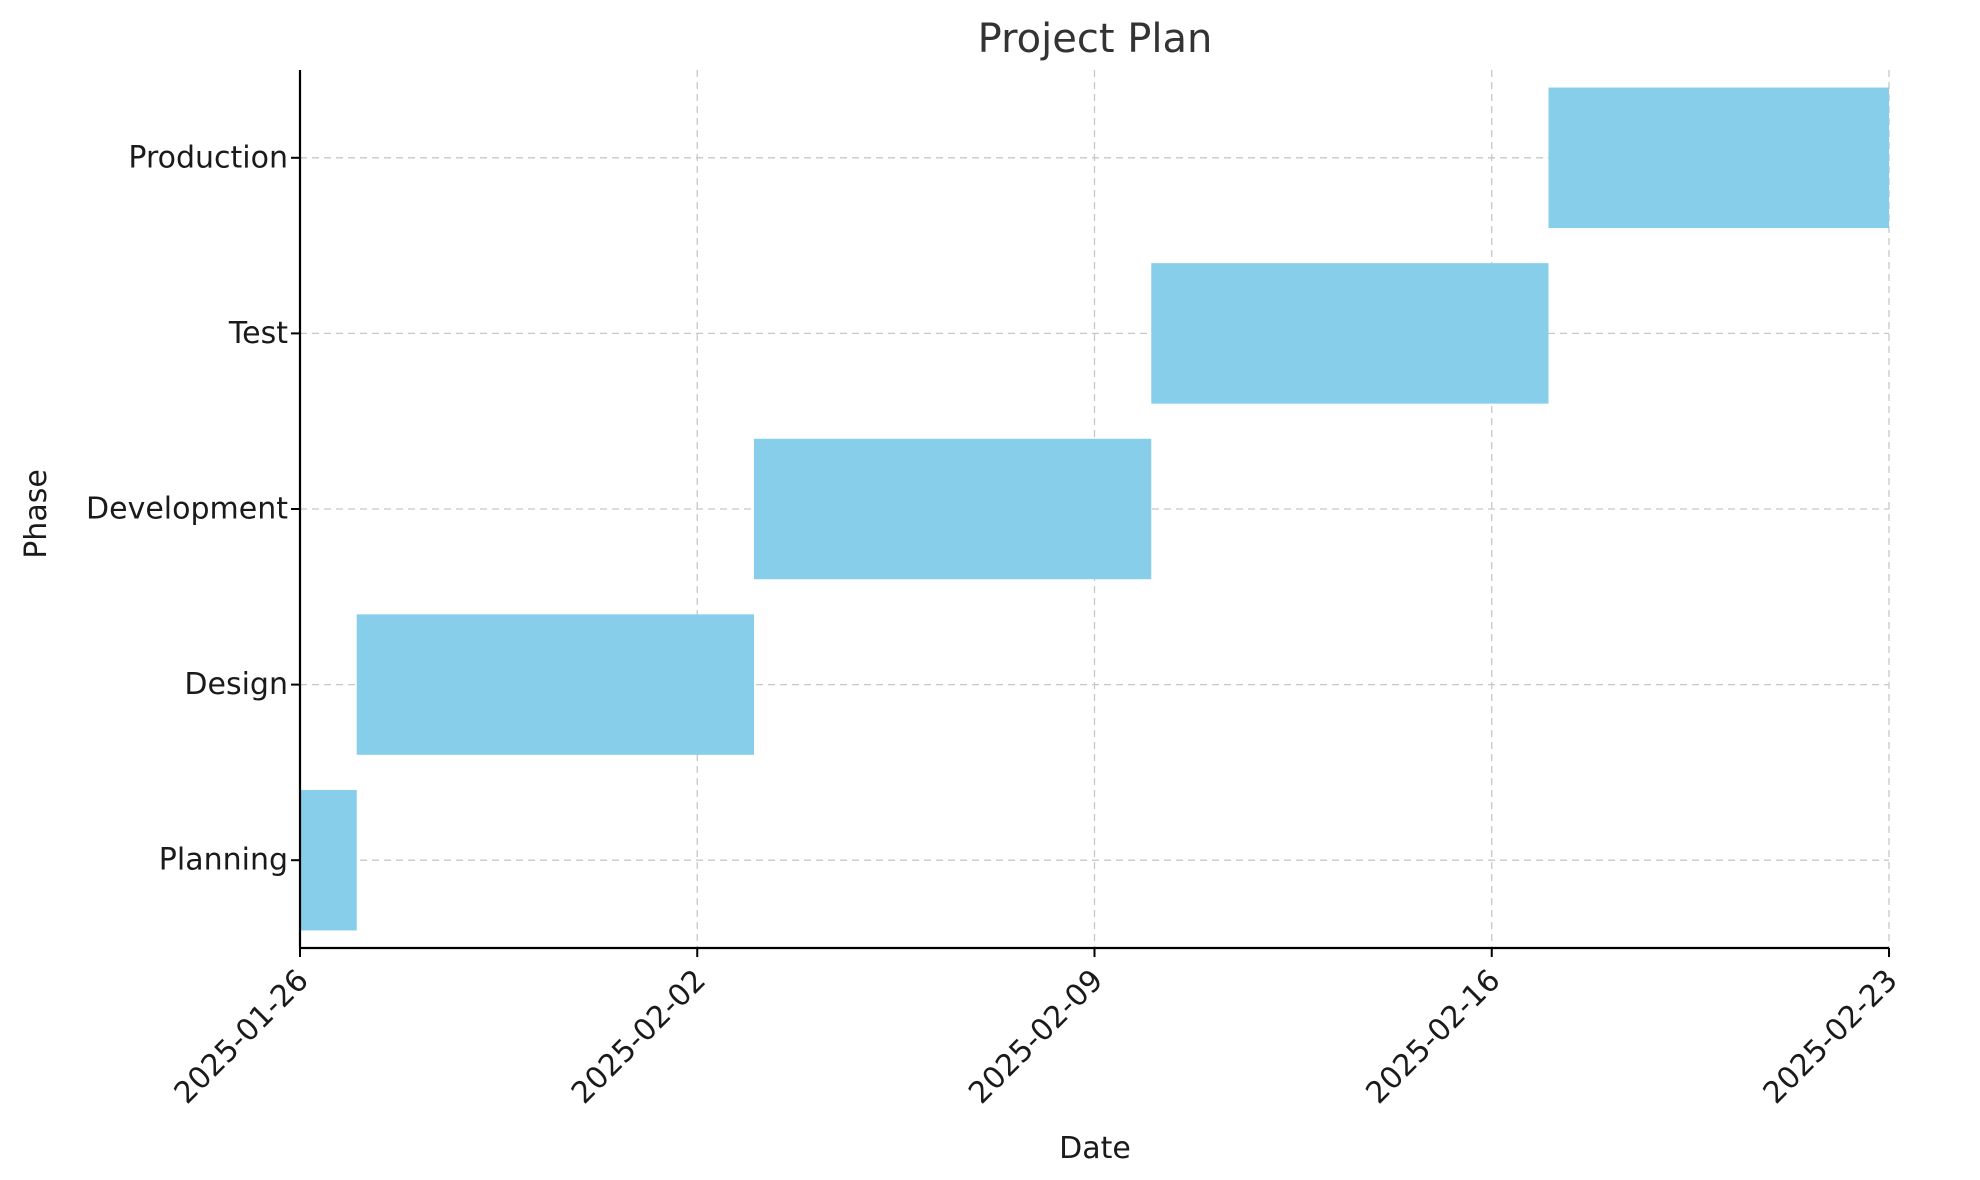  I want to click on y-tick-label: Planning, so click(223, 860).